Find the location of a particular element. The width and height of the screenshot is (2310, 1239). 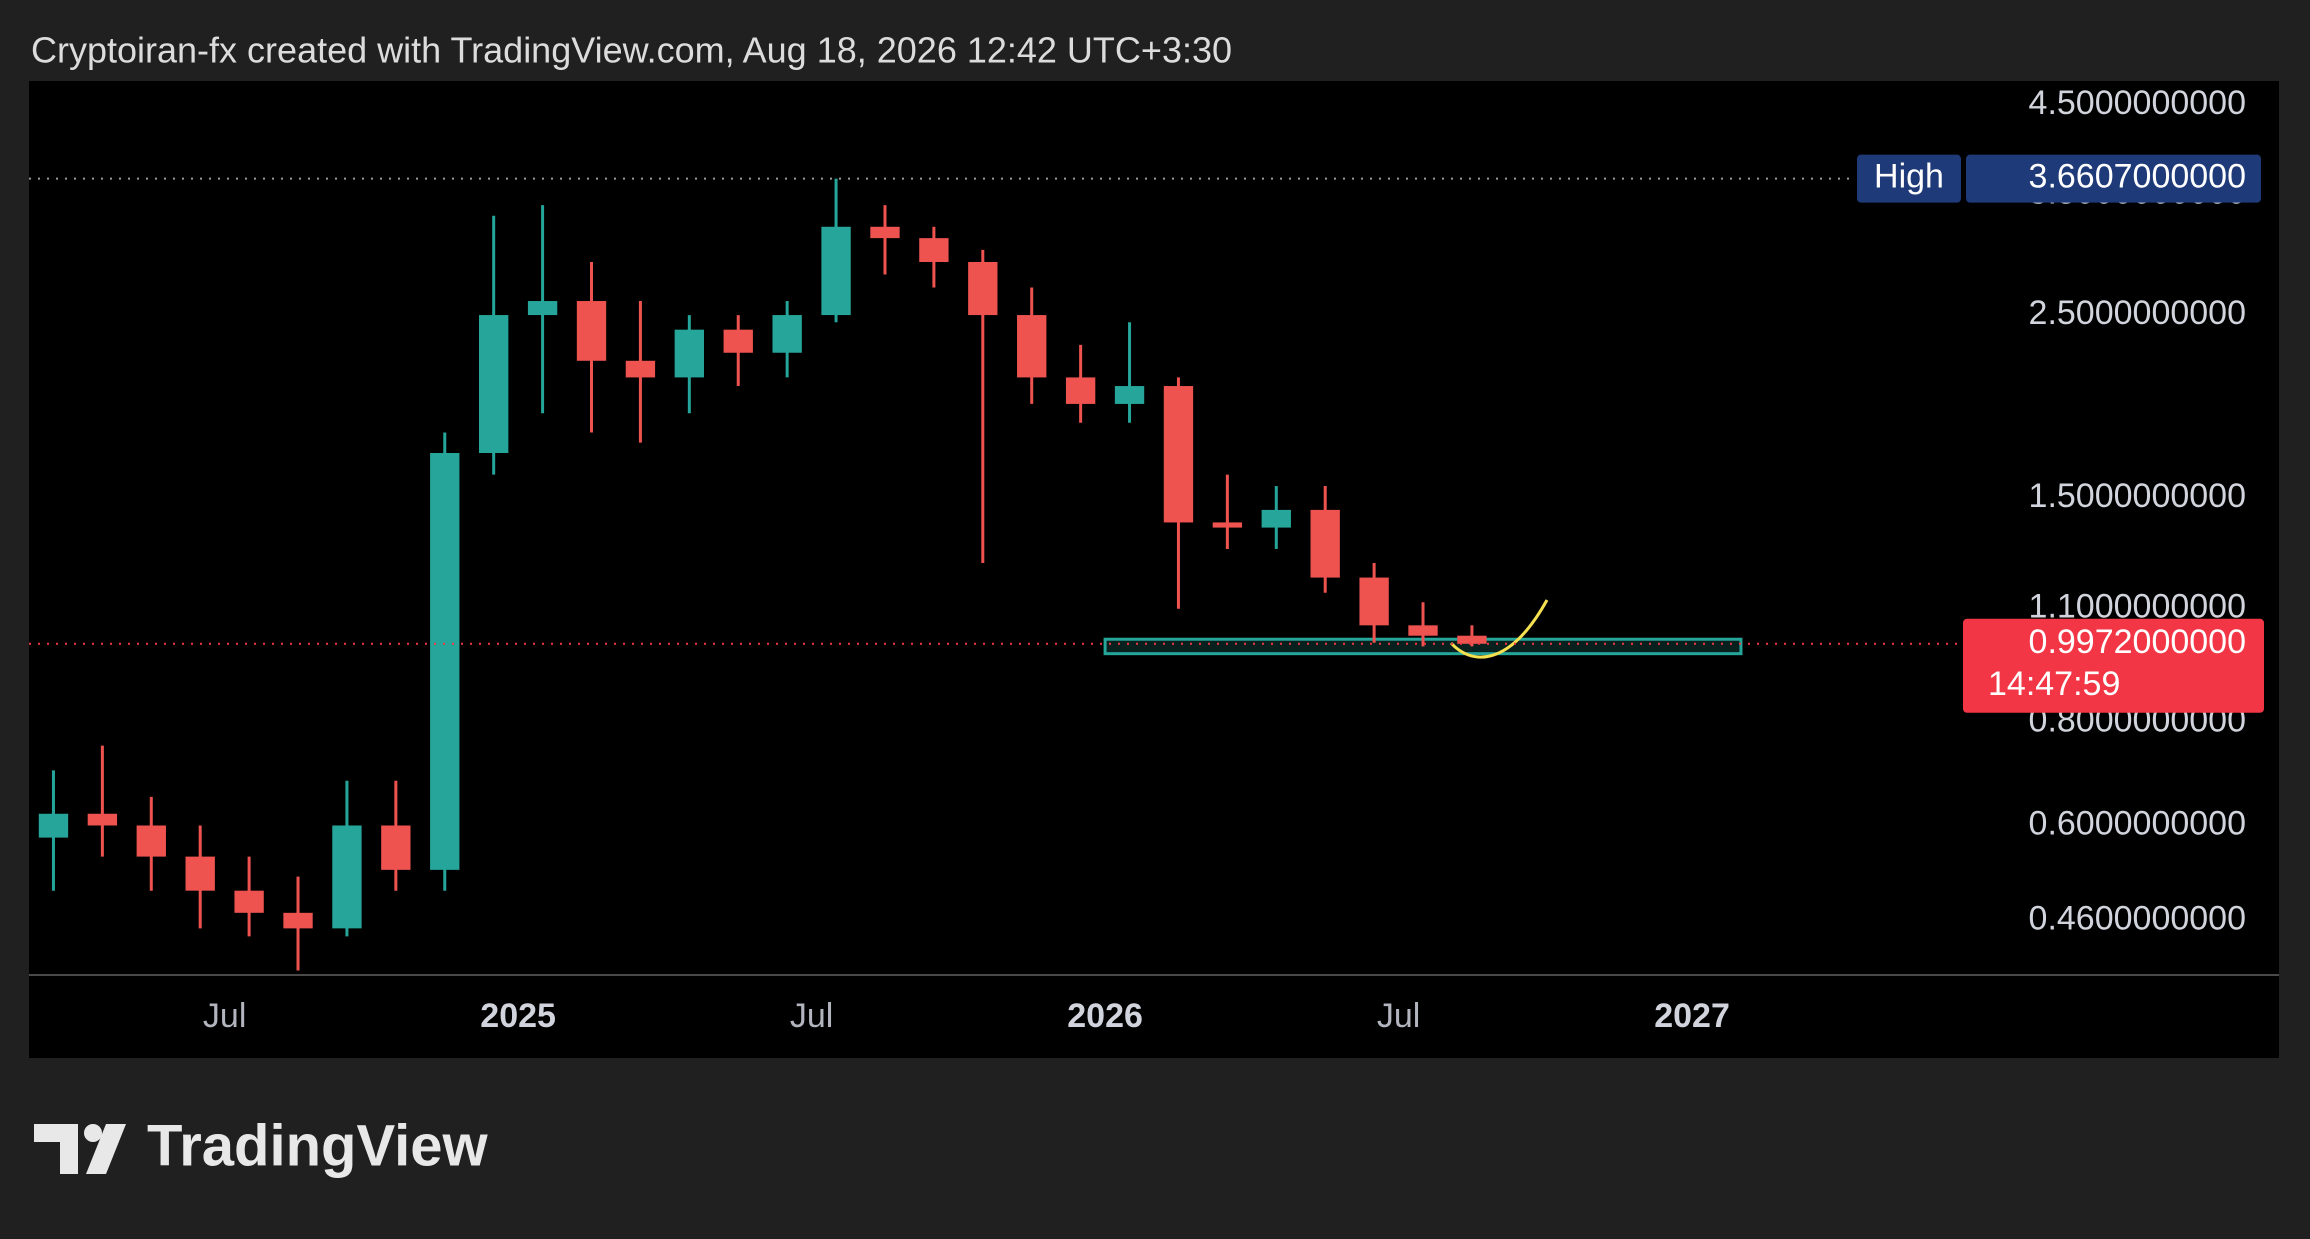

high-label: High is located at coordinates (1909, 177).